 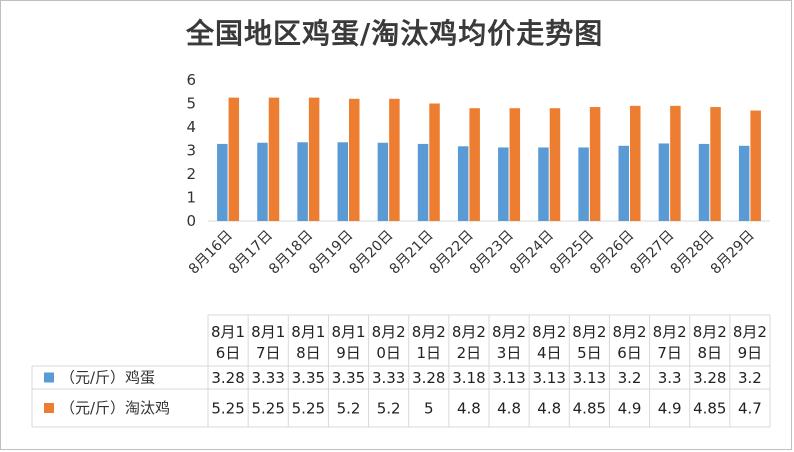 What do you see at coordinates (291, 253) in the screenshot?
I see `x-tick-label: 8月18日` at bounding box center [291, 253].